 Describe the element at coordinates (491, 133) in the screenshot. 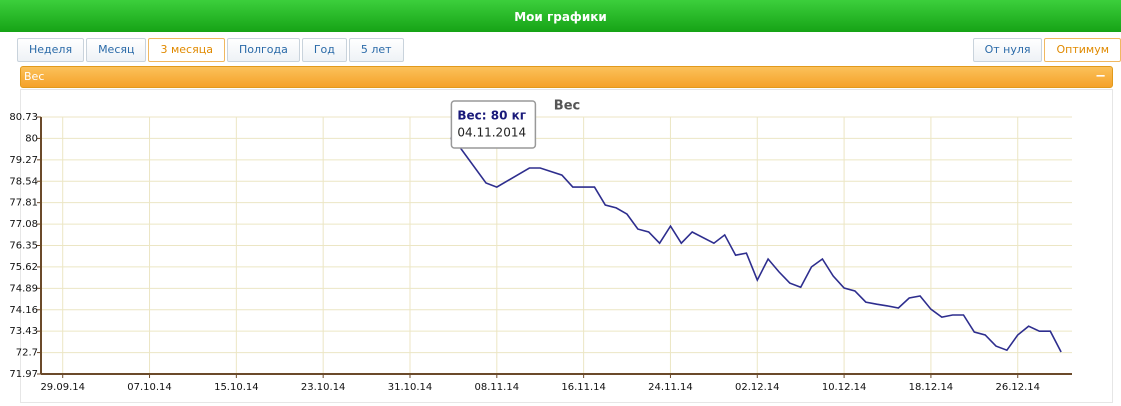

I see `tooltip-date: 04.11.2014` at that location.